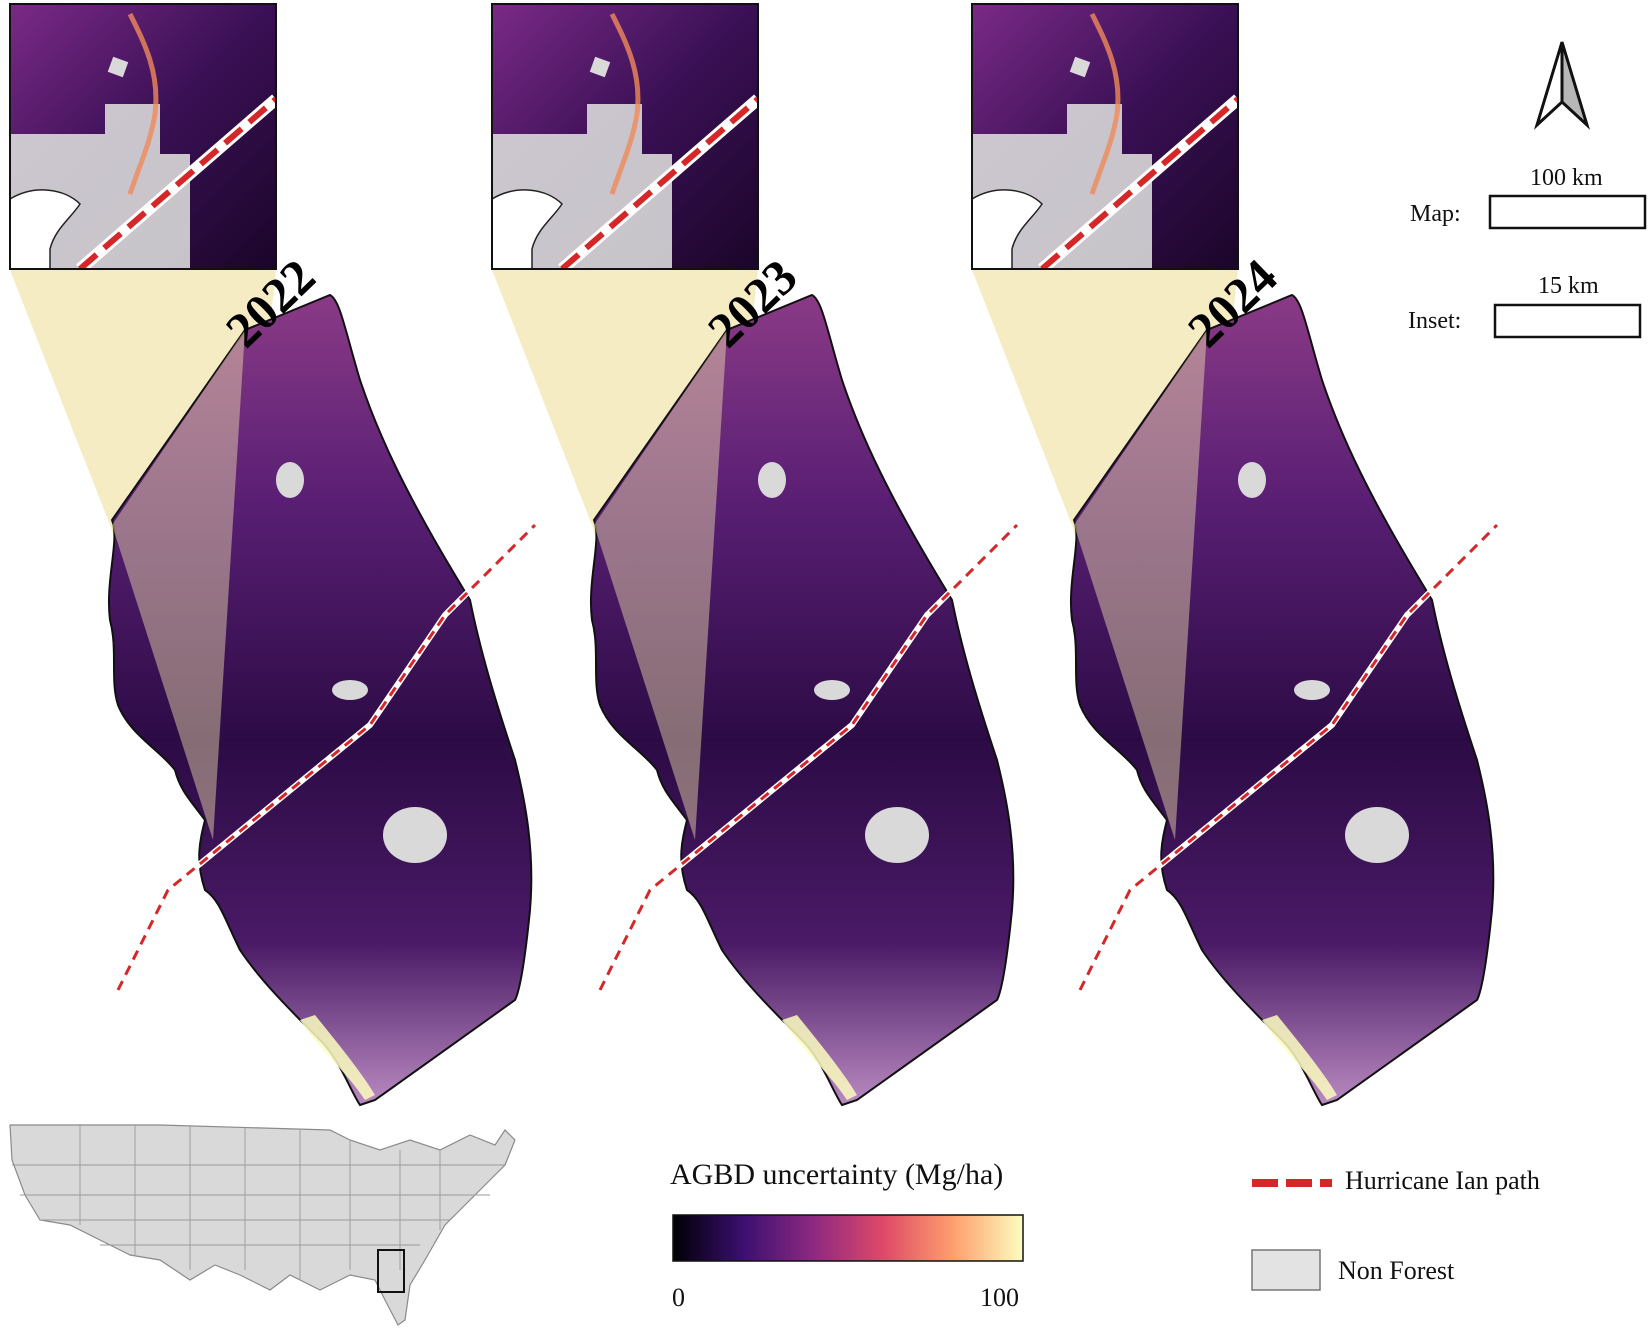  I want to click on colorbar-min-label: 0, so click(678, 1297).